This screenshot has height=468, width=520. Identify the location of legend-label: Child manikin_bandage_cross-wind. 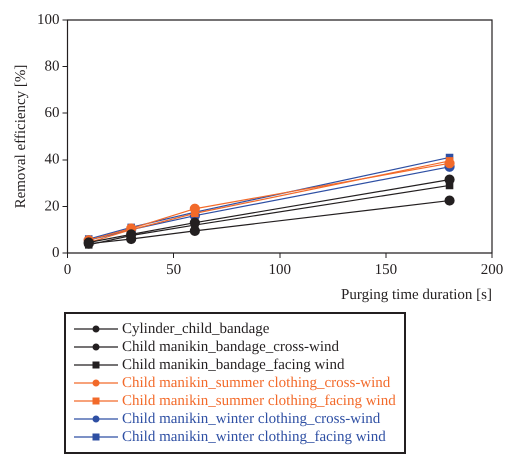
(231, 347).